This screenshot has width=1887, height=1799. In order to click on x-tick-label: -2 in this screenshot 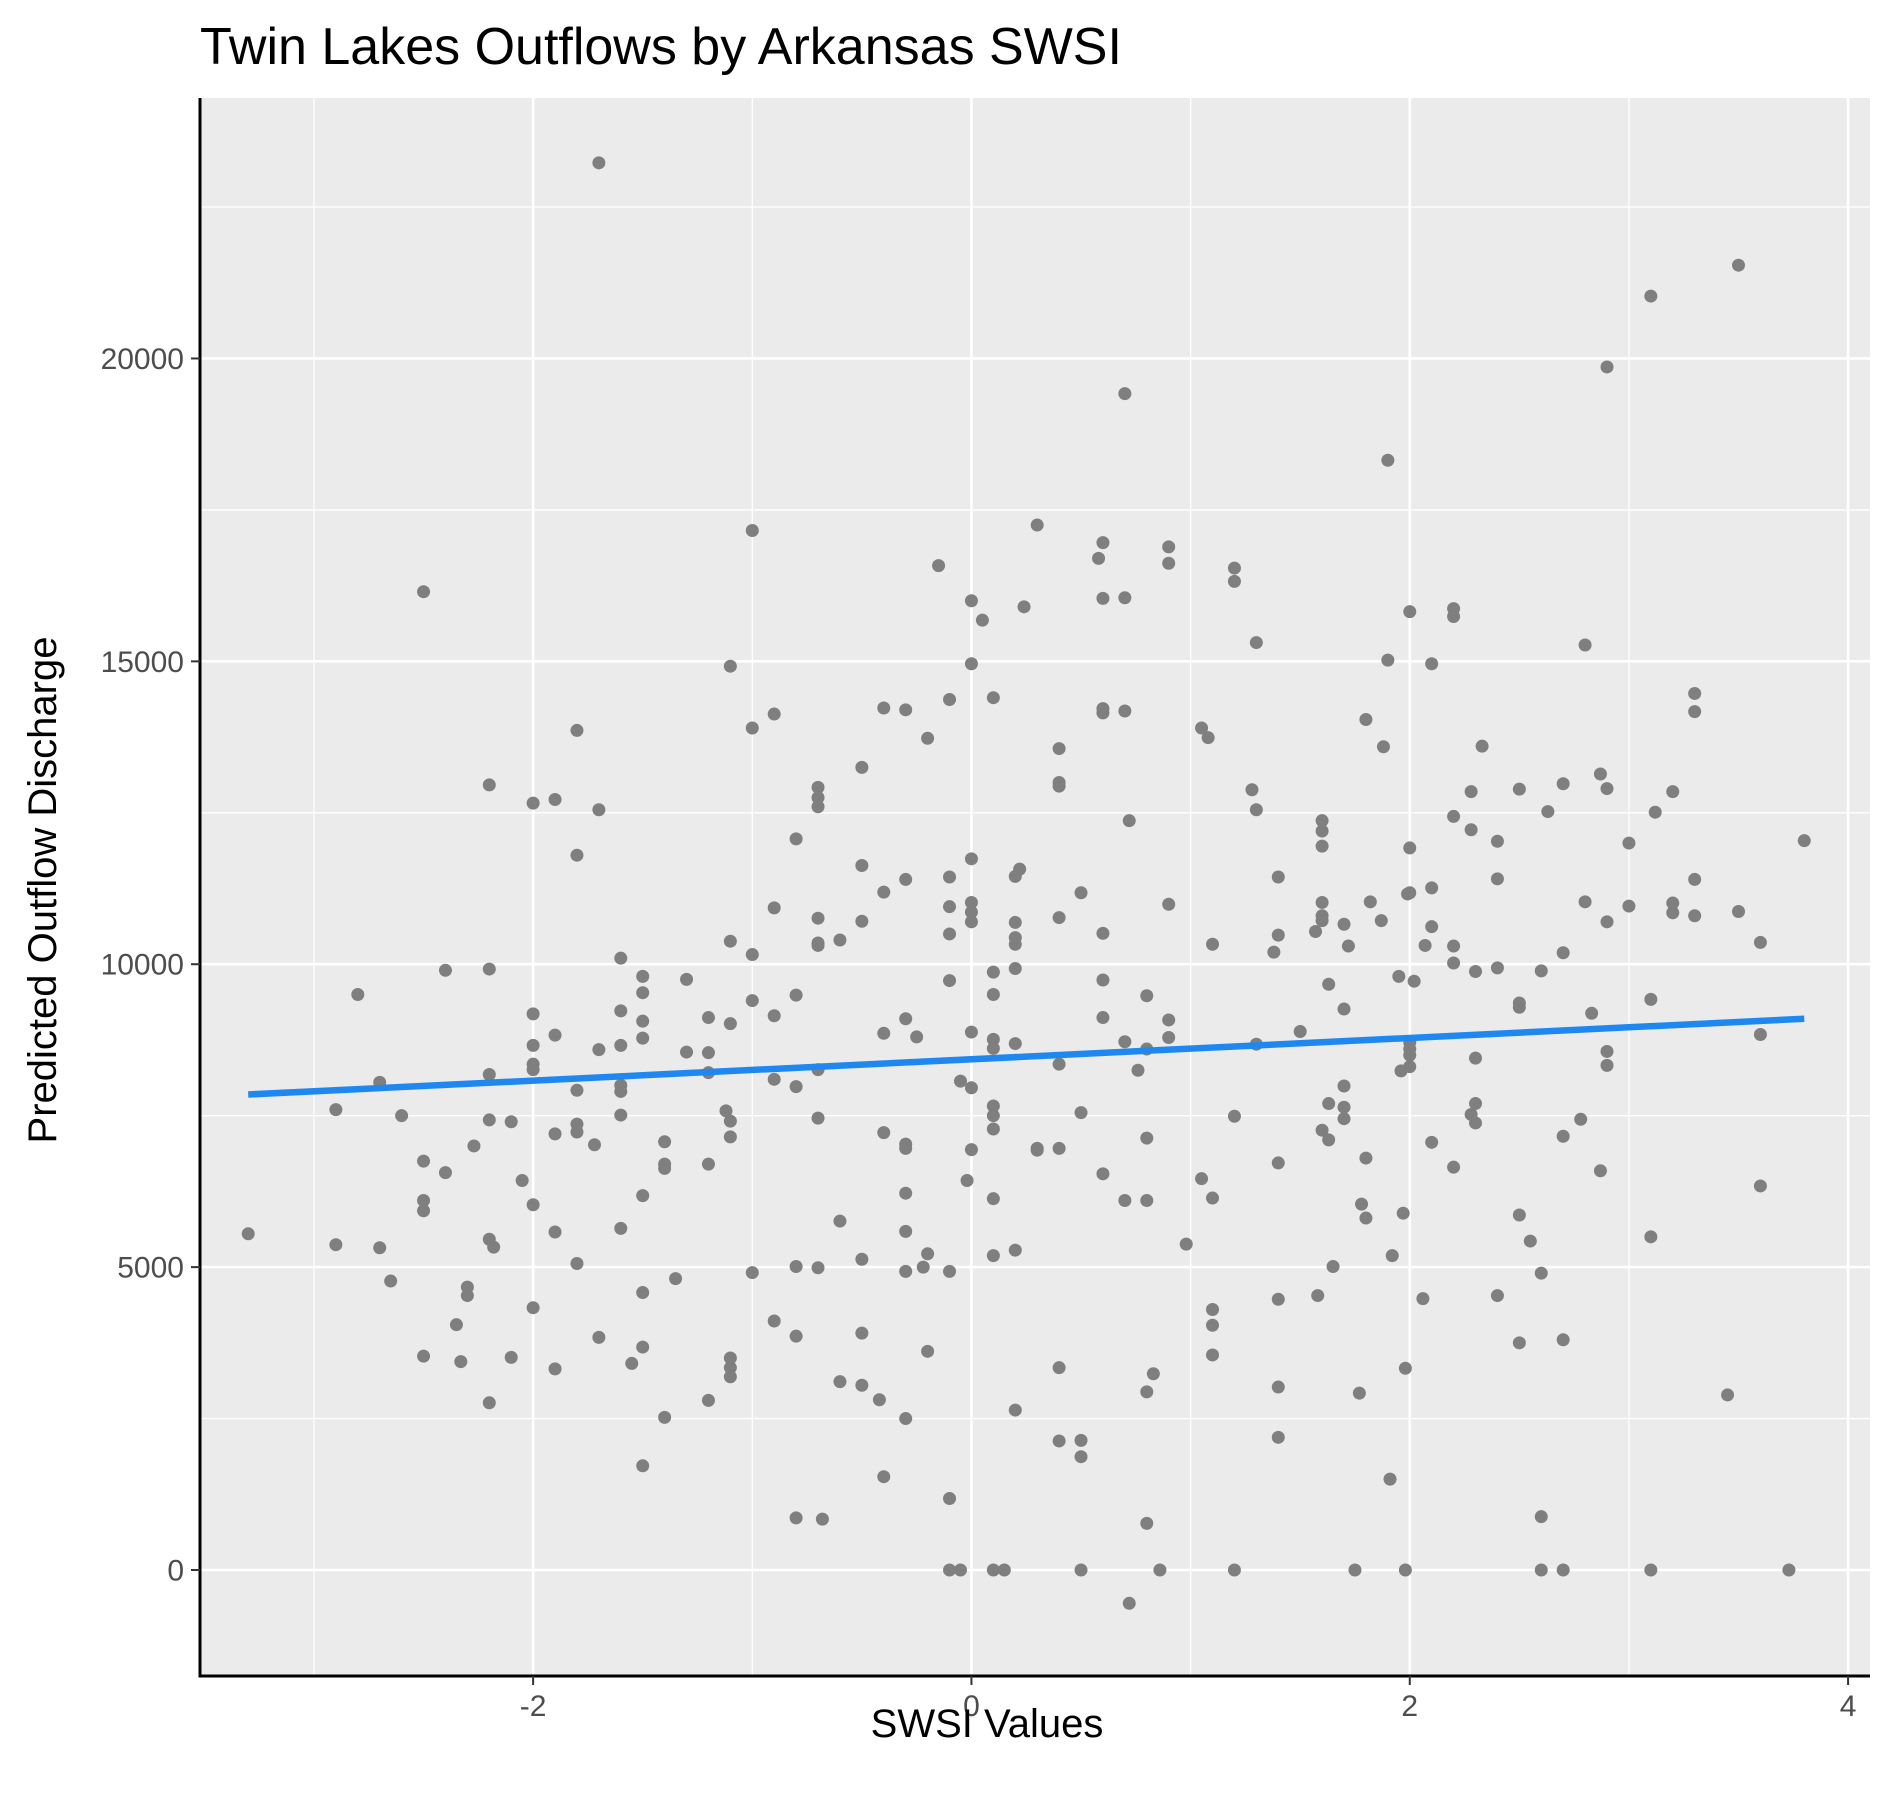, I will do `click(533, 1706)`.